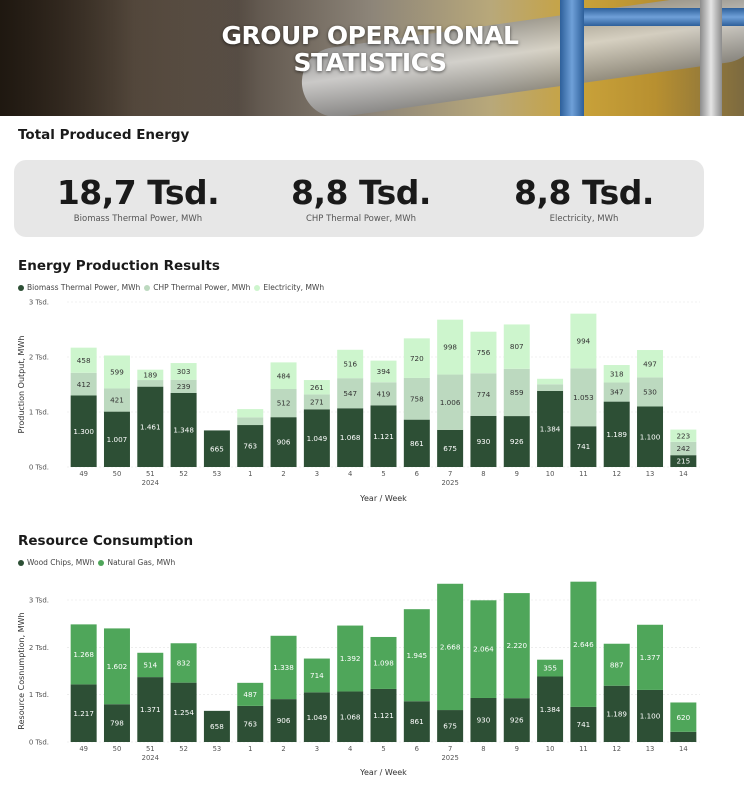 This screenshot has width=744, height=800. Describe the element at coordinates (150, 474) in the screenshot. I see `x-tick-label: 51` at that location.